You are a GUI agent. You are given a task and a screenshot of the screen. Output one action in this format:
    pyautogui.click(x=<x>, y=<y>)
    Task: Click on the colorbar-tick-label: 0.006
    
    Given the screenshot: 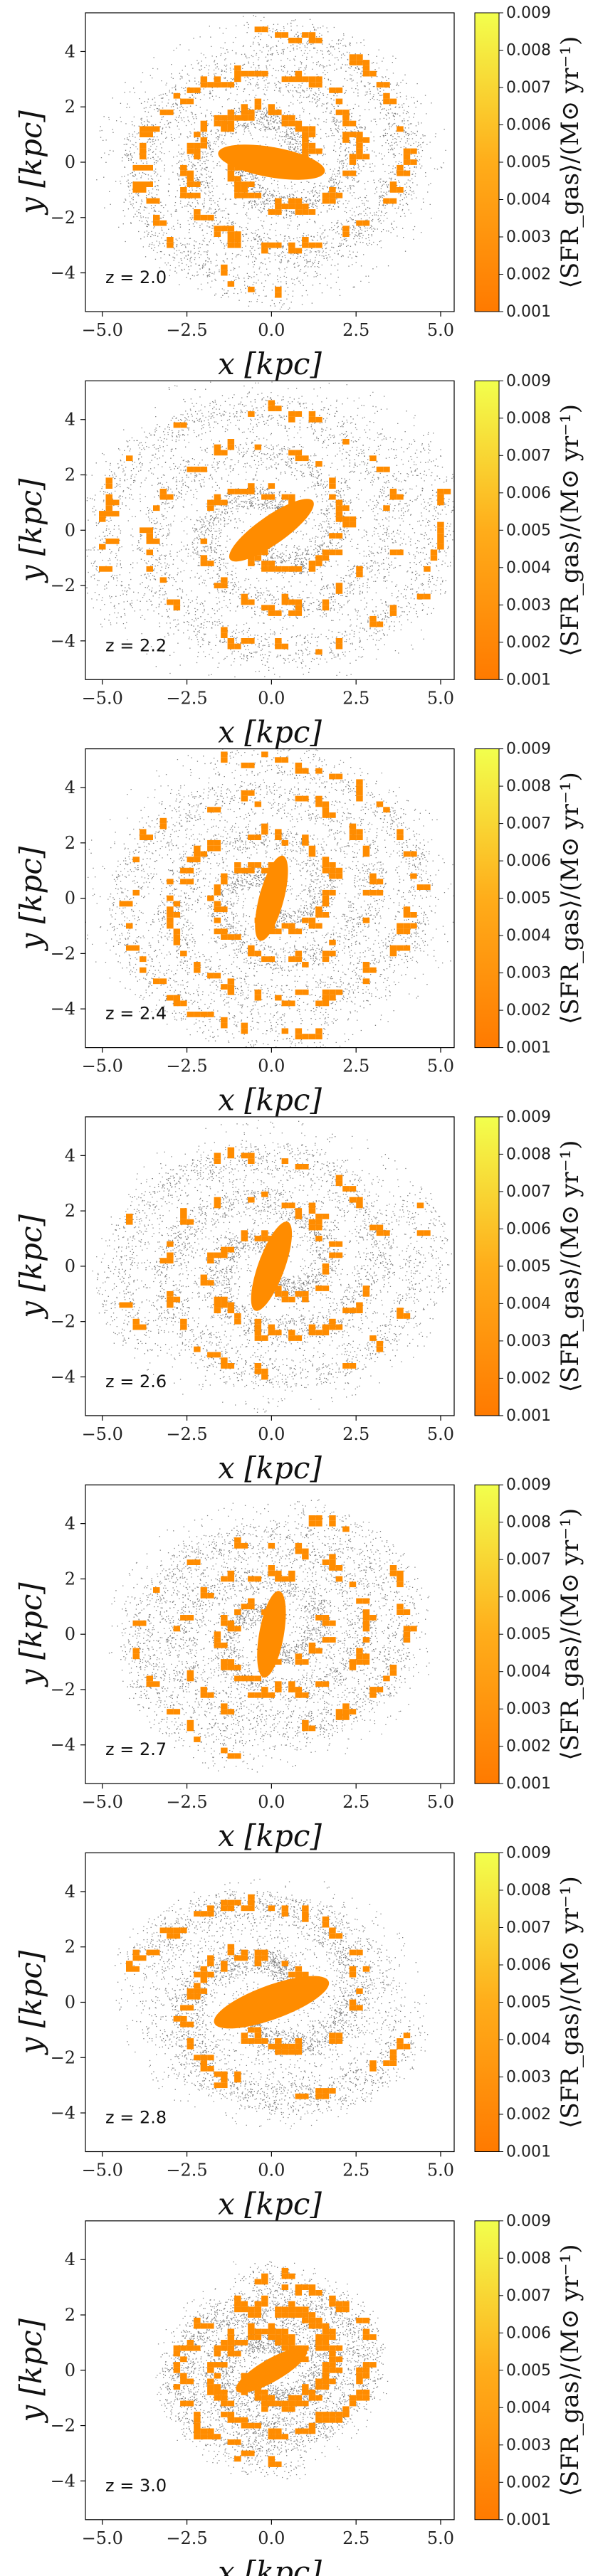 What is the action you would take?
    pyautogui.click(x=528, y=861)
    